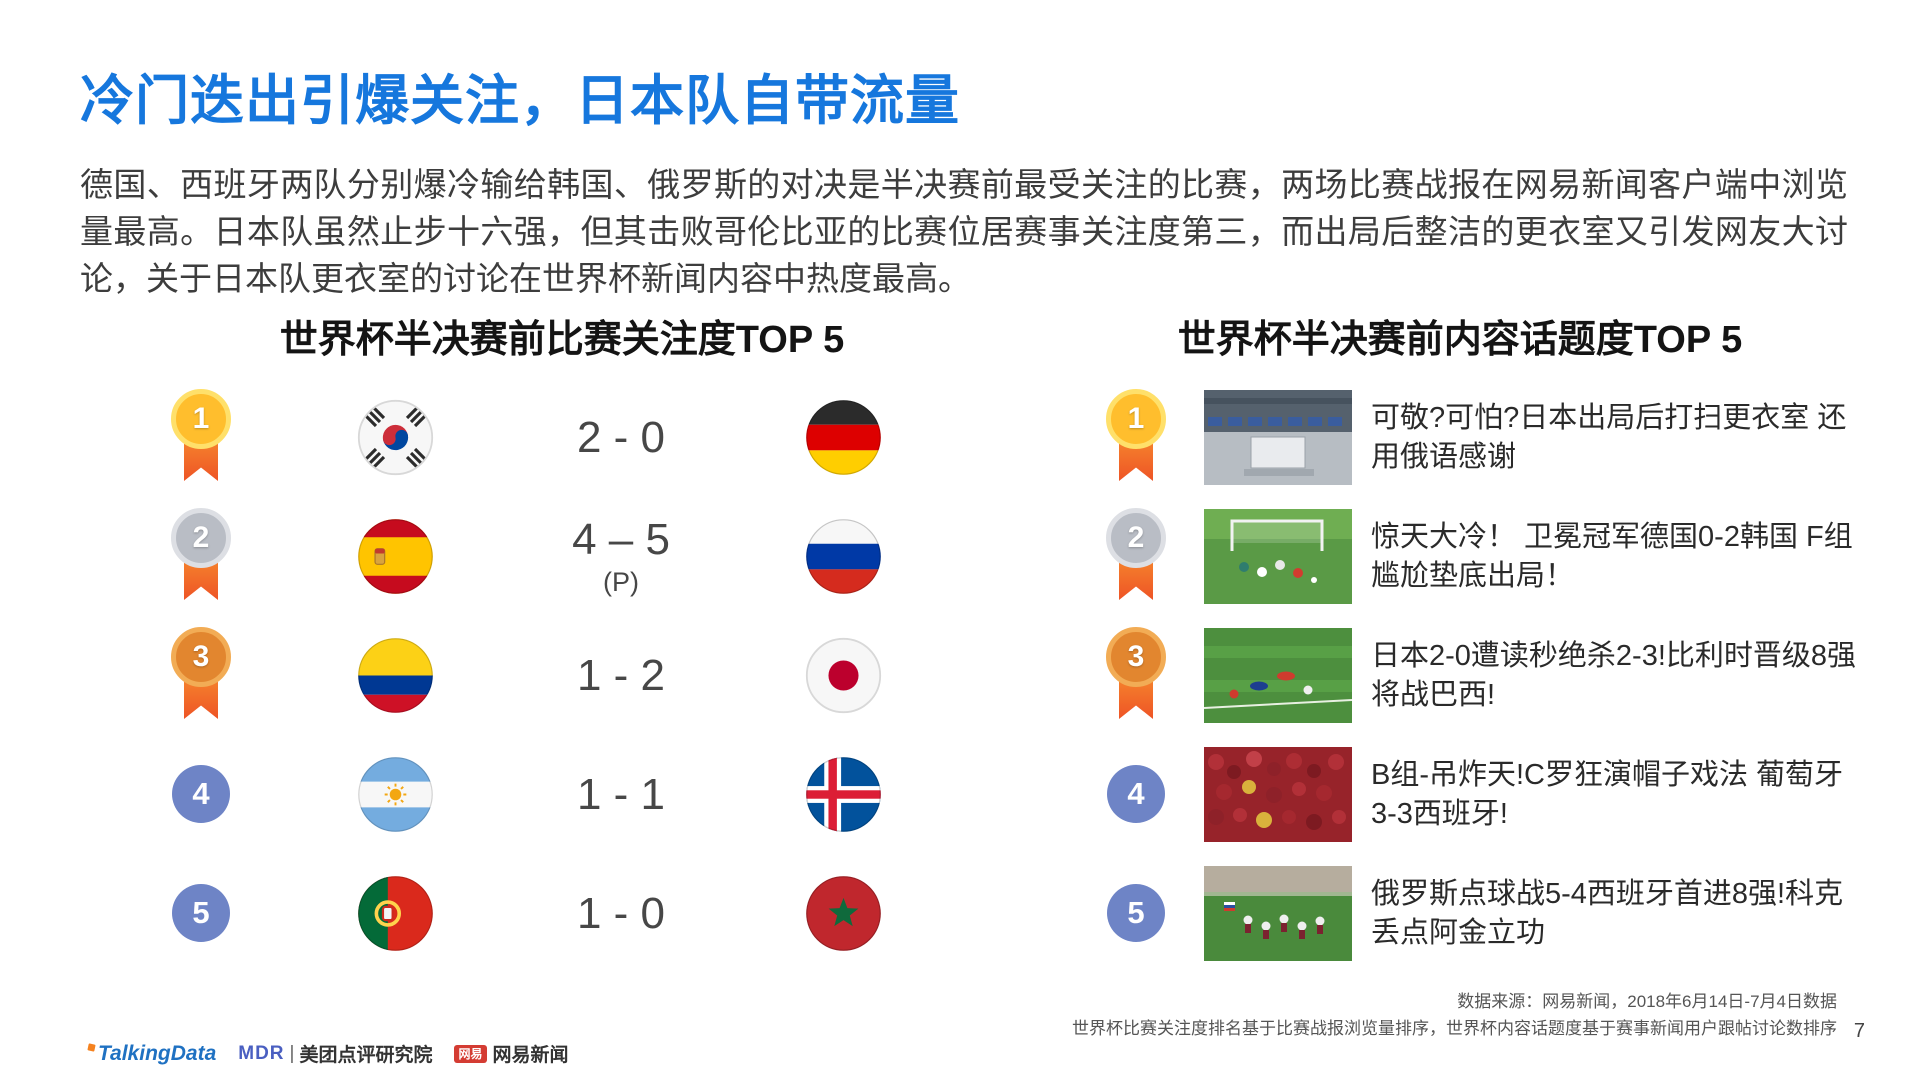 This screenshot has height=1080, width=1921. I want to click on flag-argentina-icon, so click(395, 794).